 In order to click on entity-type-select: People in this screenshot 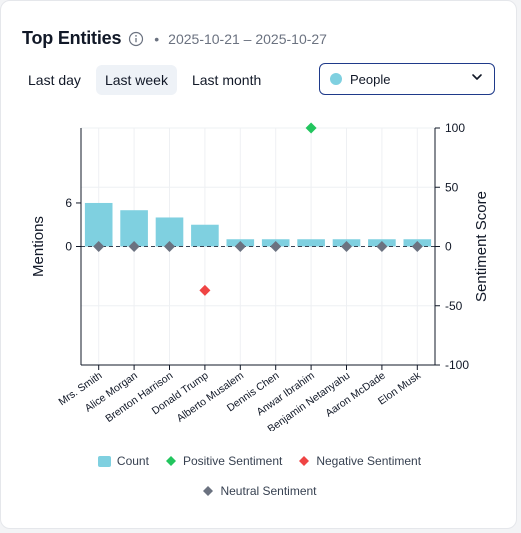, I will do `click(407, 79)`.